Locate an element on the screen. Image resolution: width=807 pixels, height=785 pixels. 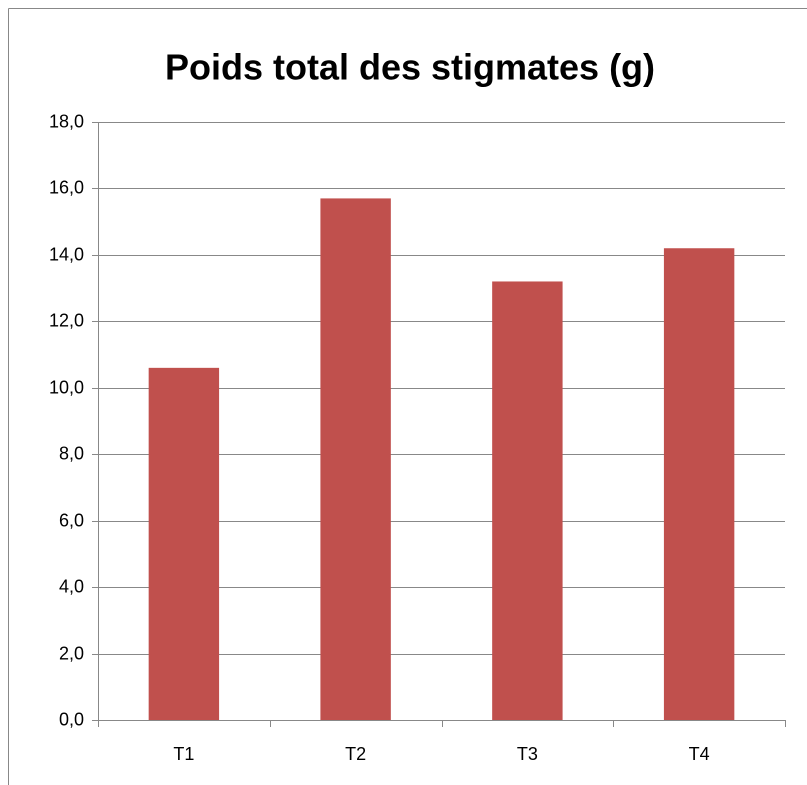
y-tick-label: 10,0 is located at coordinates (66, 387).